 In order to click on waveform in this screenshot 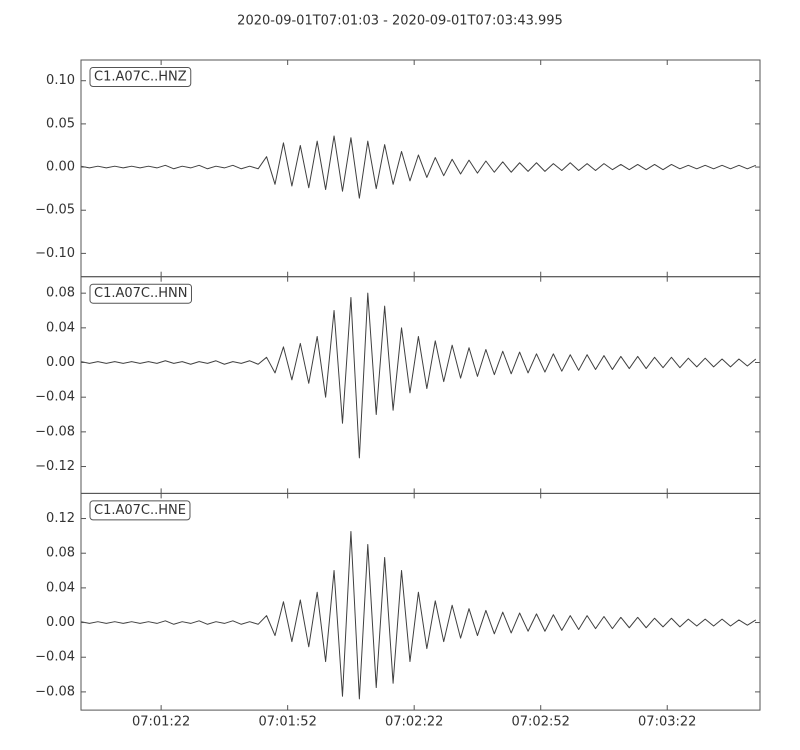, I will do `click(418, 167)`.